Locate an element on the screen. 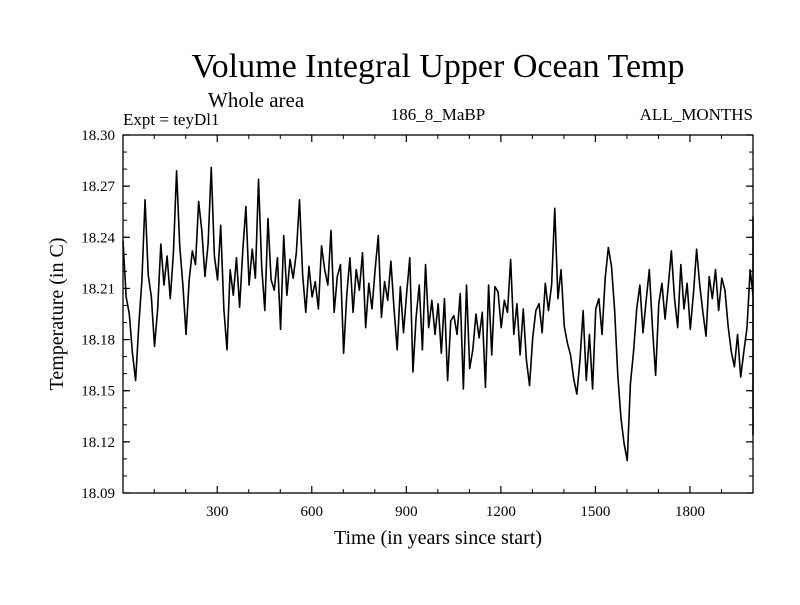 The width and height of the screenshot is (800, 605). y-tick-label: 18.30 is located at coordinates (98, 136).